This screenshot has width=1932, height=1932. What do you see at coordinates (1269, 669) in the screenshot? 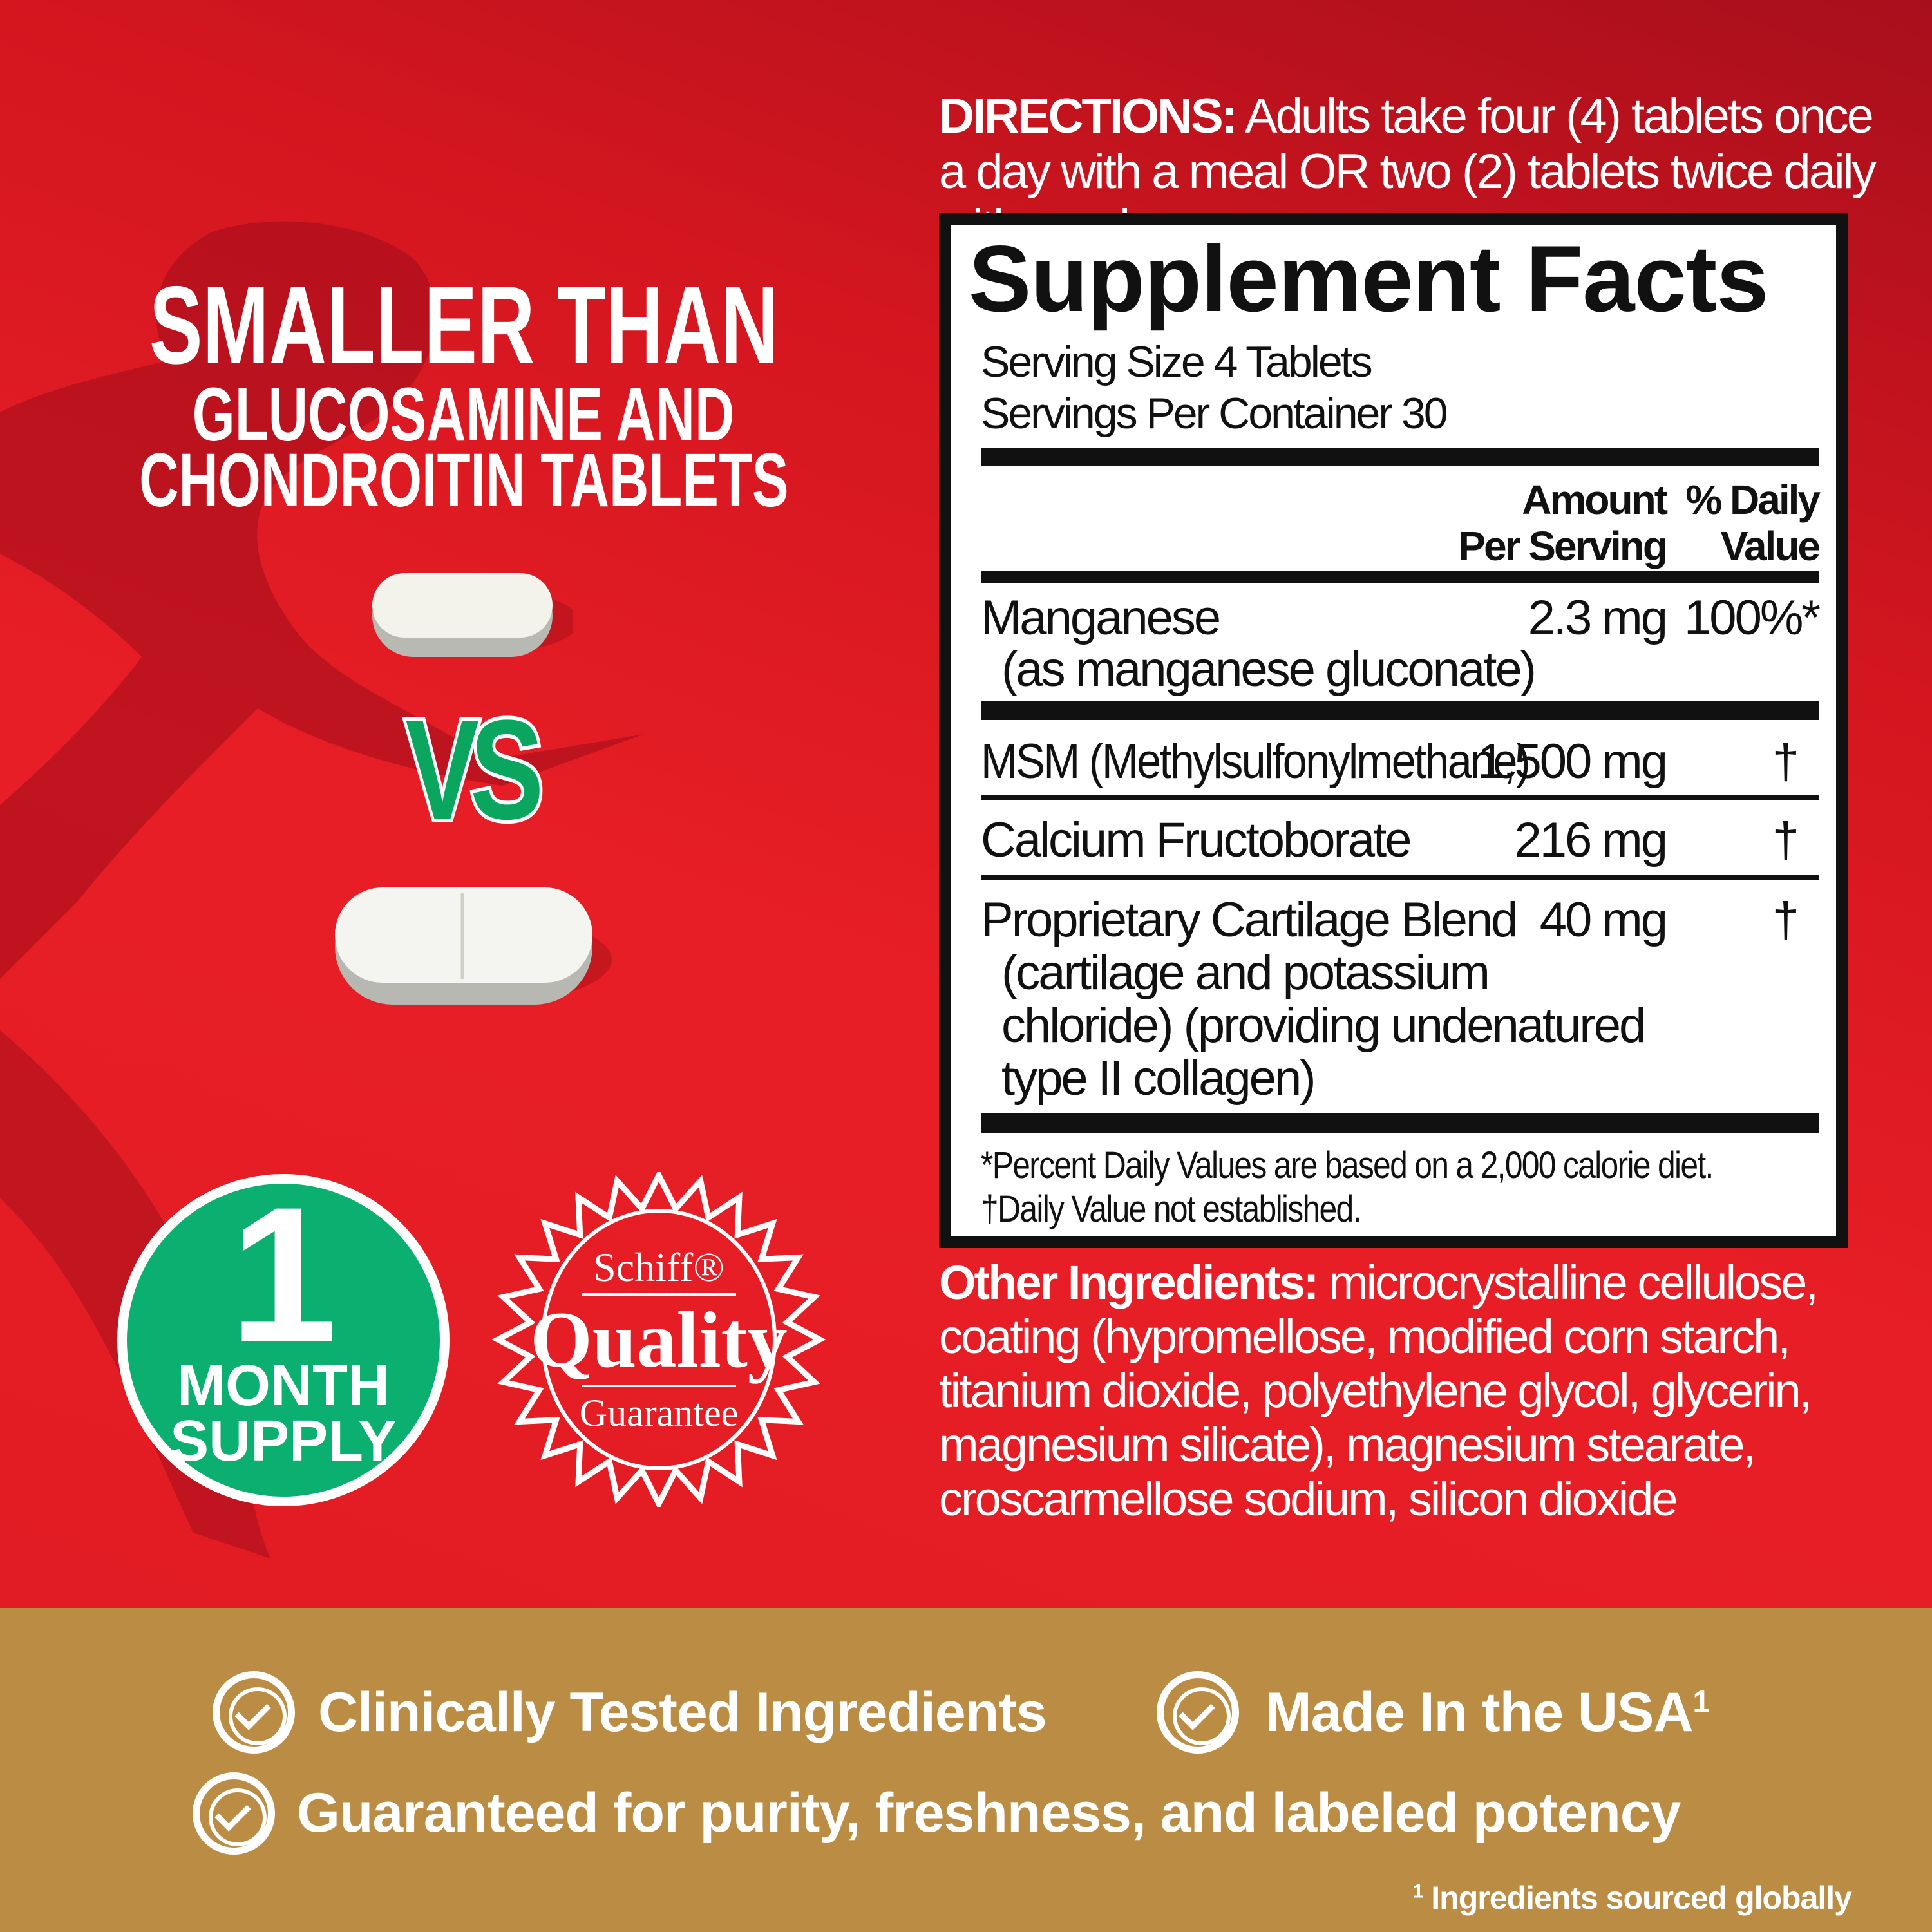
I see `nutrient-sub: (as manganese gluconate)` at bounding box center [1269, 669].